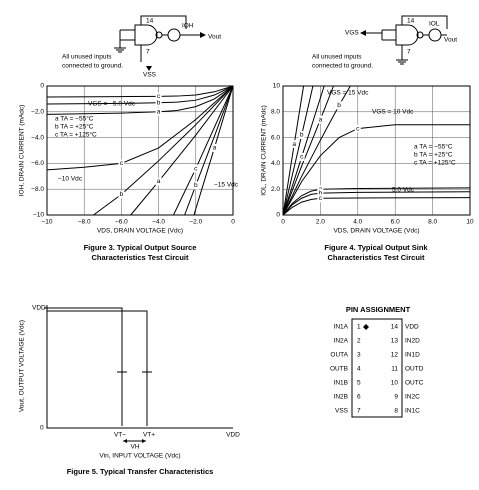 The height and width of the screenshot is (490, 479). What do you see at coordinates (395, 327) in the screenshot?
I see `pin-number: 14` at bounding box center [395, 327].